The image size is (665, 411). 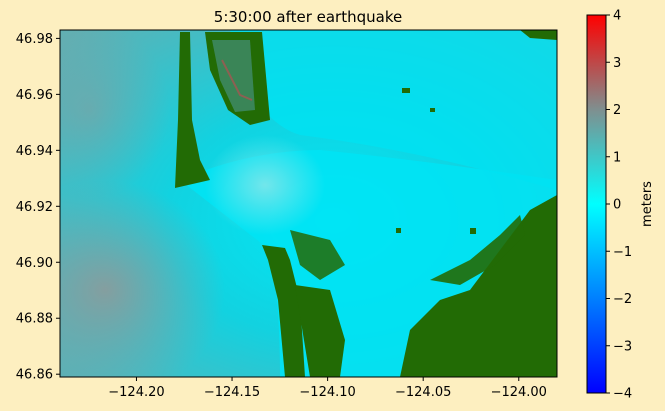 What do you see at coordinates (34, 39) in the screenshot?
I see `y-tick-label: 46.98` at bounding box center [34, 39].